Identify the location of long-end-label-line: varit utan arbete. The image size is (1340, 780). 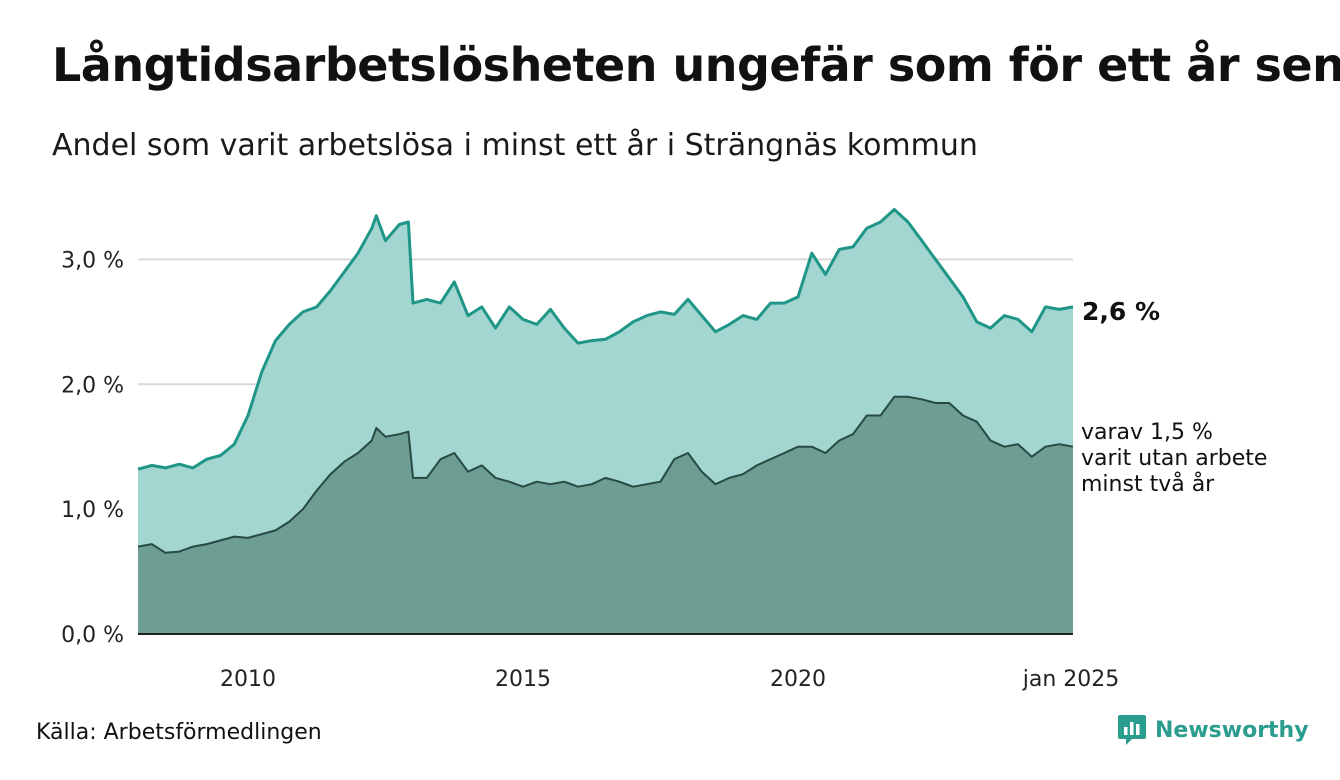
(1174, 458).